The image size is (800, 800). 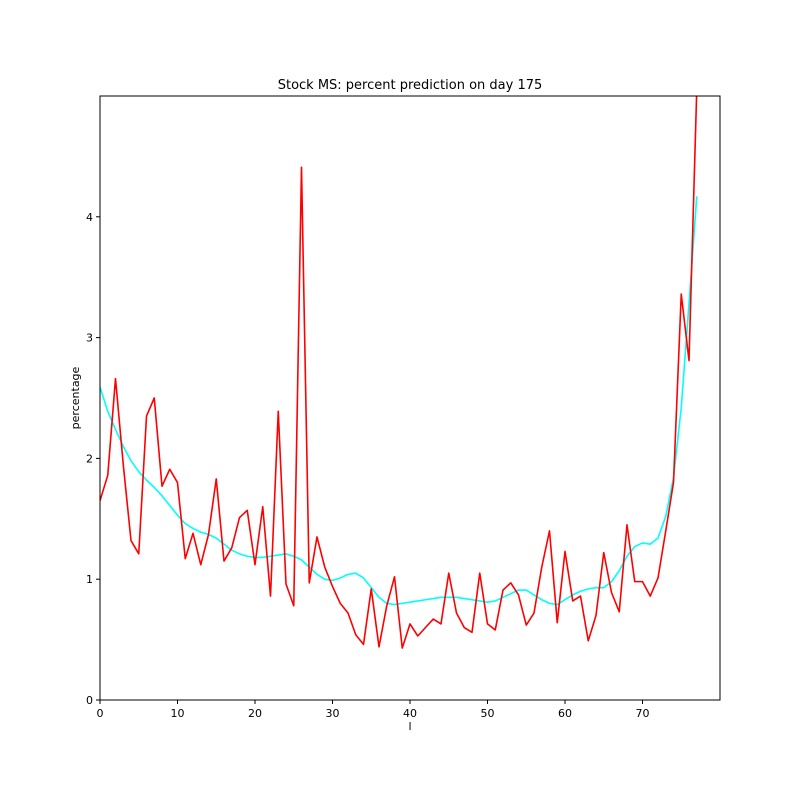 What do you see at coordinates (89, 700) in the screenshot?
I see `y-tick-label: 0` at bounding box center [89, 700].